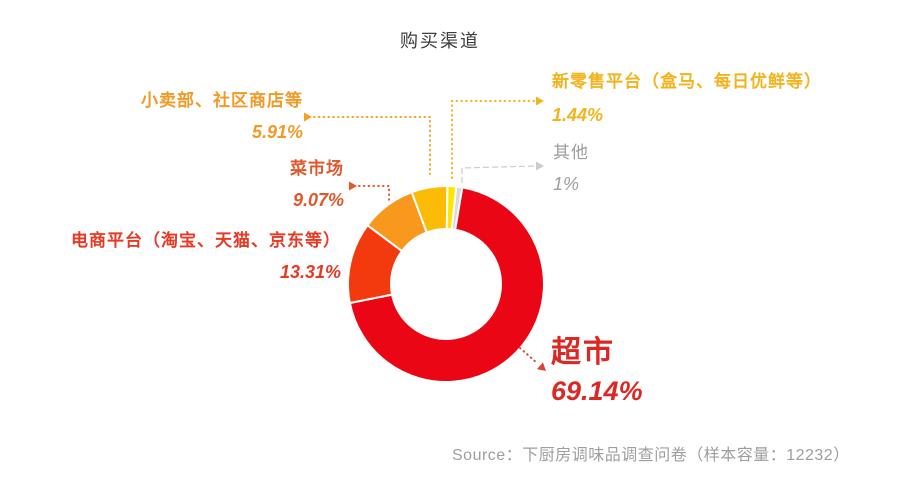 This screenshot has height=479, width=920. Describe the element at coordinates (540, 101) in the screenshot. I see `leader-arrow-newretail` at that location.